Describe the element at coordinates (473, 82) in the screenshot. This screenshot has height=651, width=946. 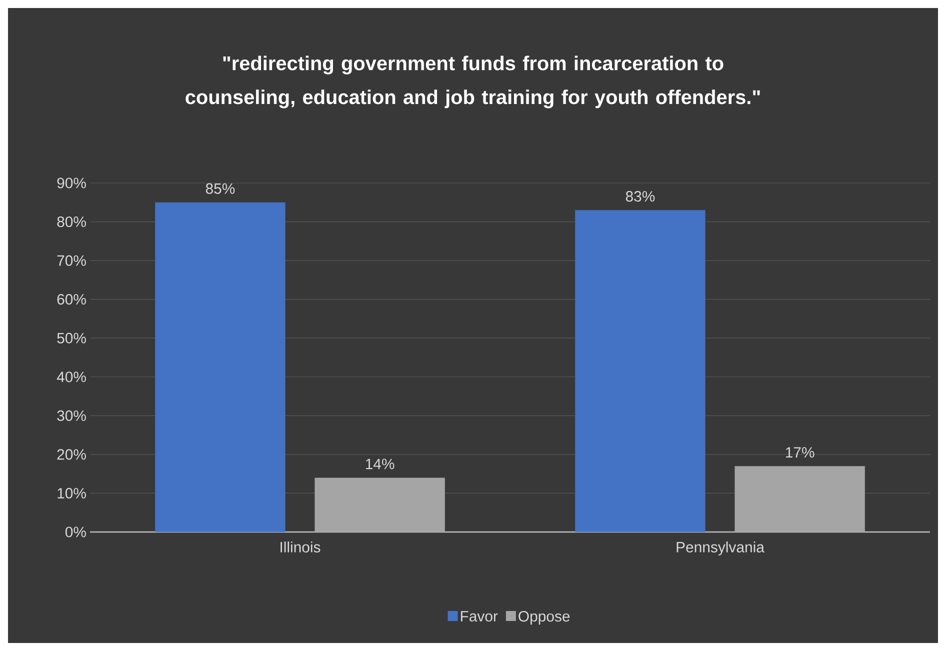
I see `chart-title: "redirecting government funds from incarceration to counseling, education and job training for youth offenders."` at that location.